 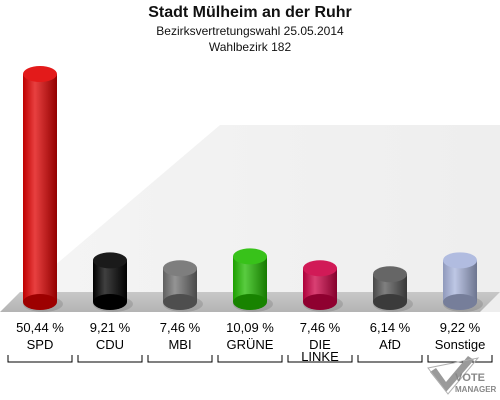 I want to click on category-bracket-mbi, so click(x=180, y=359).